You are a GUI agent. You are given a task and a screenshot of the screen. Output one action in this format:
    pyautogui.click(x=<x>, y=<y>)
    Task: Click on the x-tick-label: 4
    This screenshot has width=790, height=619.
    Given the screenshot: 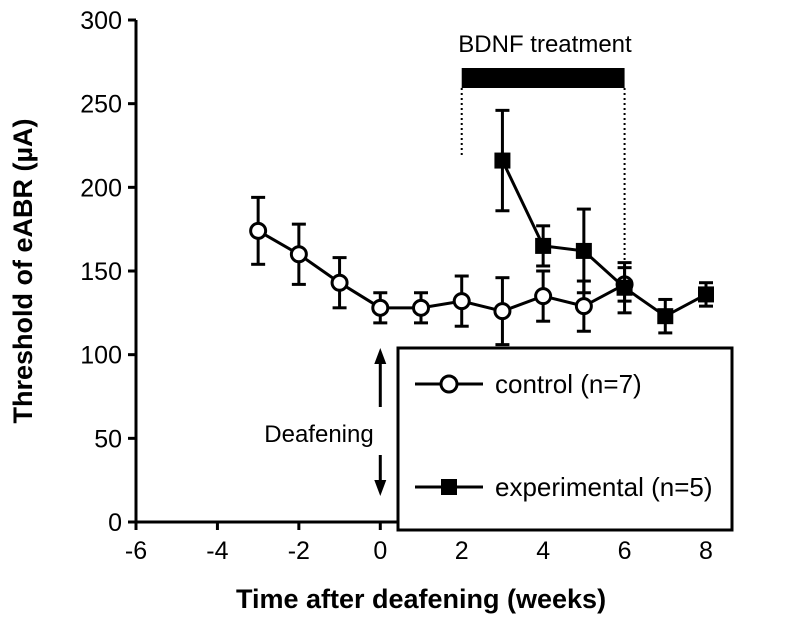 What is the action you would take?
    pyautogui.click(x=543, y=551)
    